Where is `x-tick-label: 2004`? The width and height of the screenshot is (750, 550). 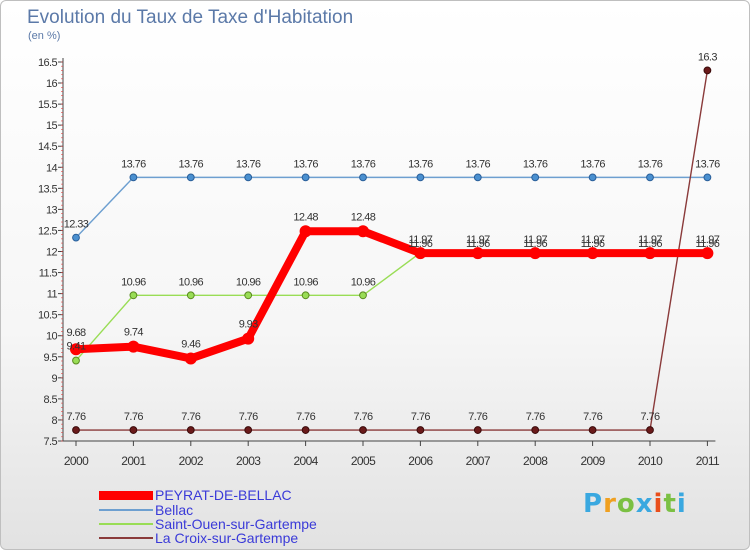 x-tick-label: 2004 is located at coordinates (305, 461).